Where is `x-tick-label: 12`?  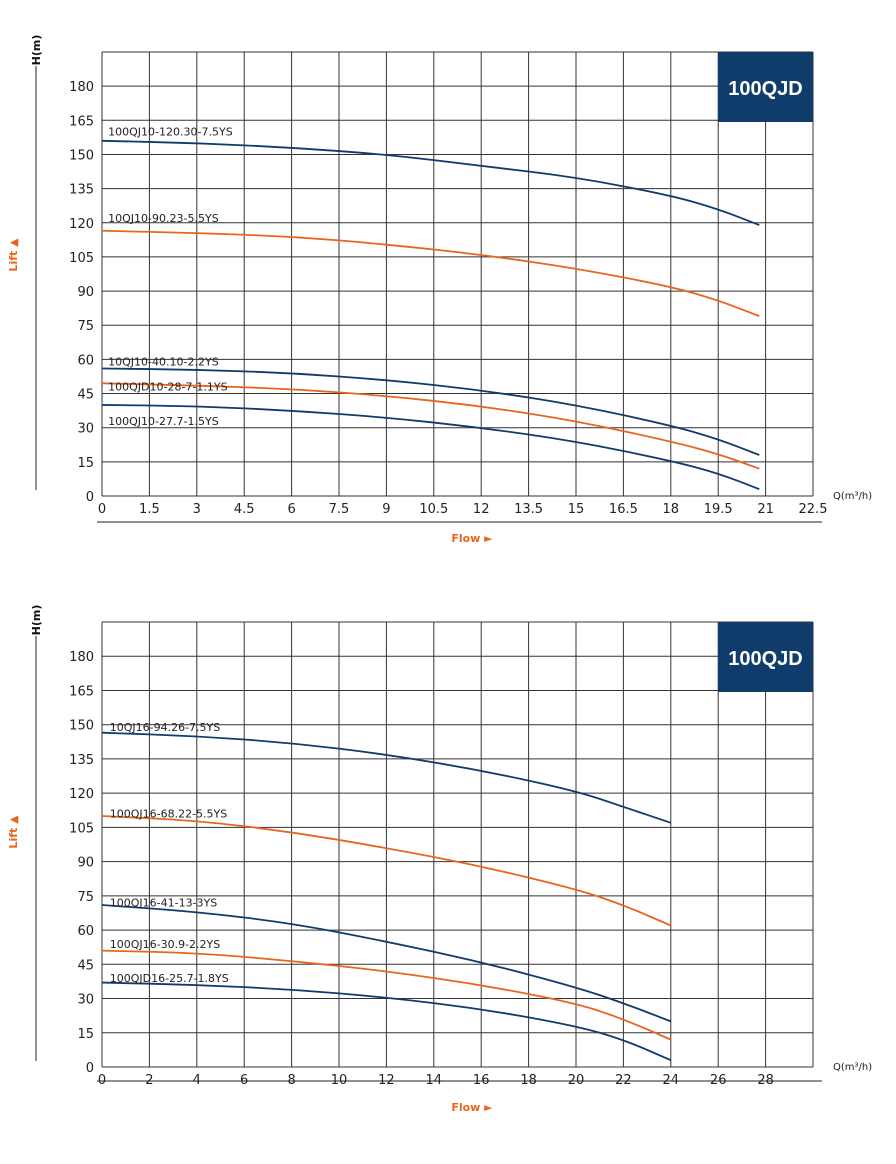 x-tick-label: 12 is located at coordinates (481, 509).